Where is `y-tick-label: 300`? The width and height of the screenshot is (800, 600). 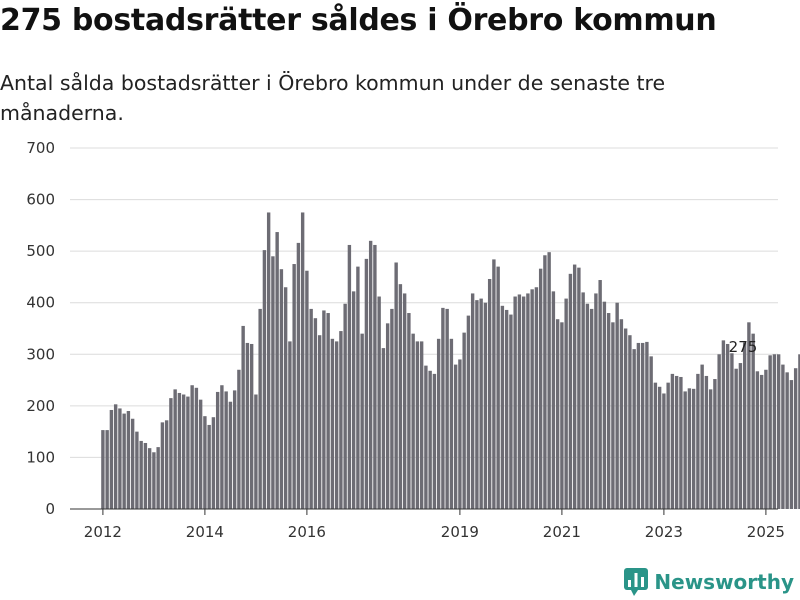
y-tick-label: 300 is located at coordinates (40, 354).